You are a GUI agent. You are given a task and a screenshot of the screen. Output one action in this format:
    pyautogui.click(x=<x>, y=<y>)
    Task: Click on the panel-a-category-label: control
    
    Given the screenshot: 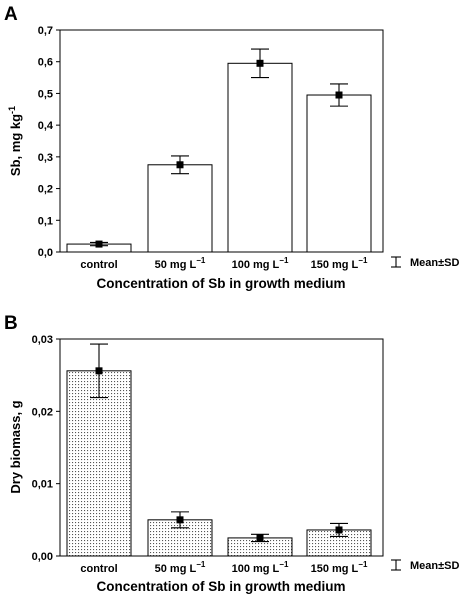 What is the action you would take?
    pyautogui.click(x=98, y=265)
    